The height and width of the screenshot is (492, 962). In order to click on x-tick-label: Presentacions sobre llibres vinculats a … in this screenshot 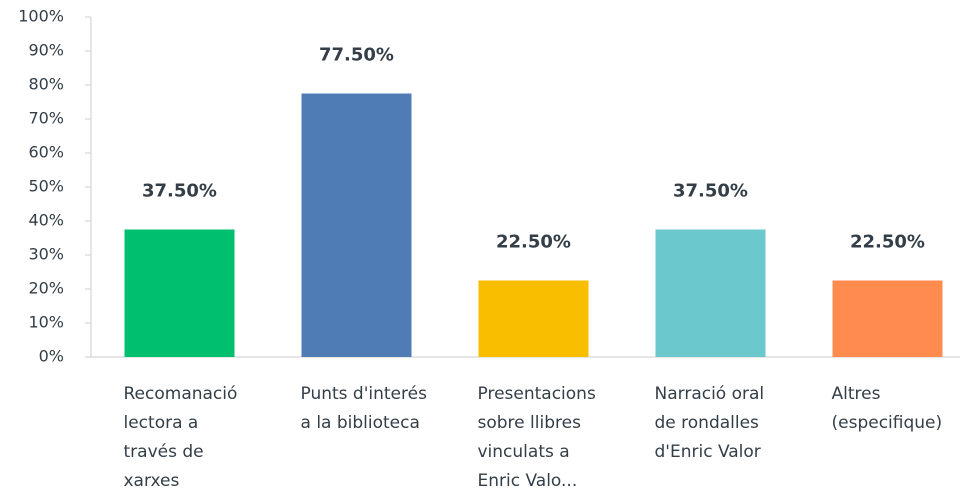, I will do `click(536, 437)`.